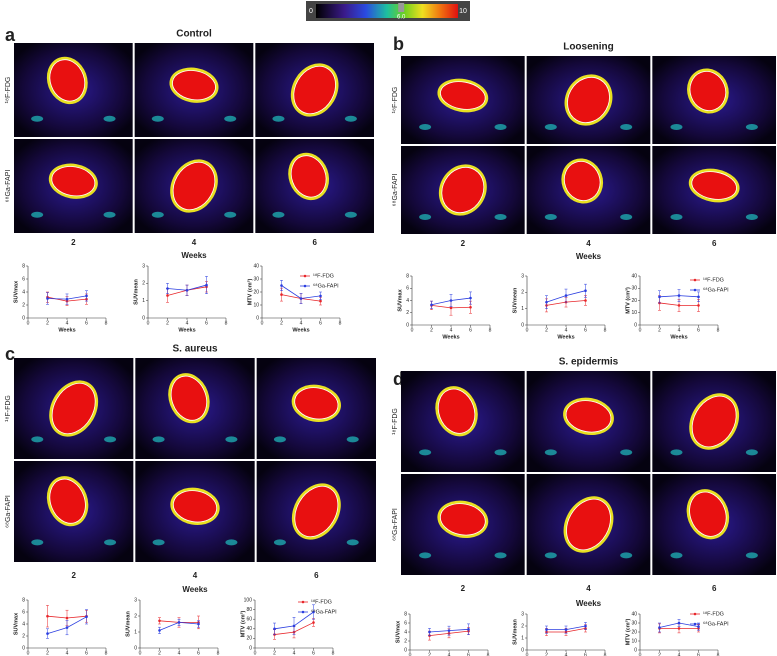  Describe the element at coordinates (324, 611) in the screenshot. I see `legend-label: ⁶⁸Ga-FAPI` at that location.